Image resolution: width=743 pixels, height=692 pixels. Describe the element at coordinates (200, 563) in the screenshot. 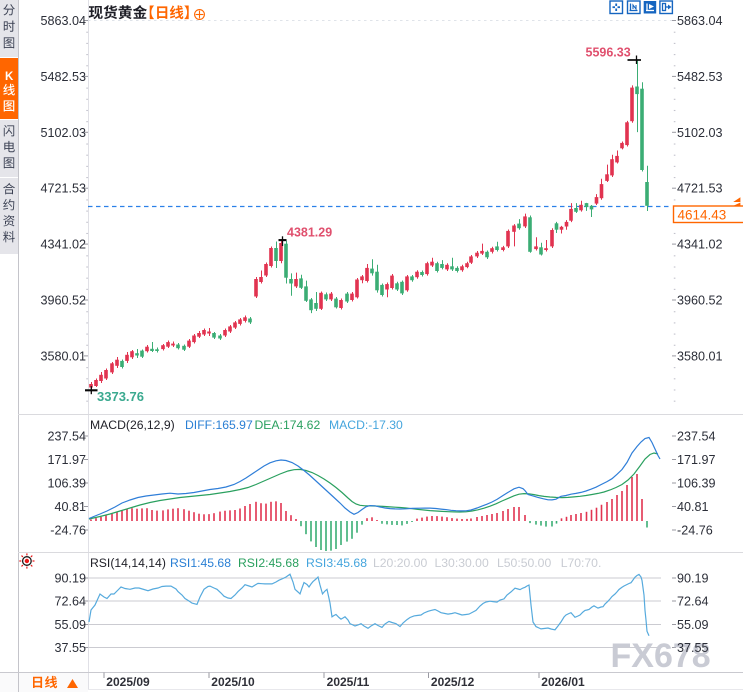

I see `svg-text: RSI1:45.68` at that location.